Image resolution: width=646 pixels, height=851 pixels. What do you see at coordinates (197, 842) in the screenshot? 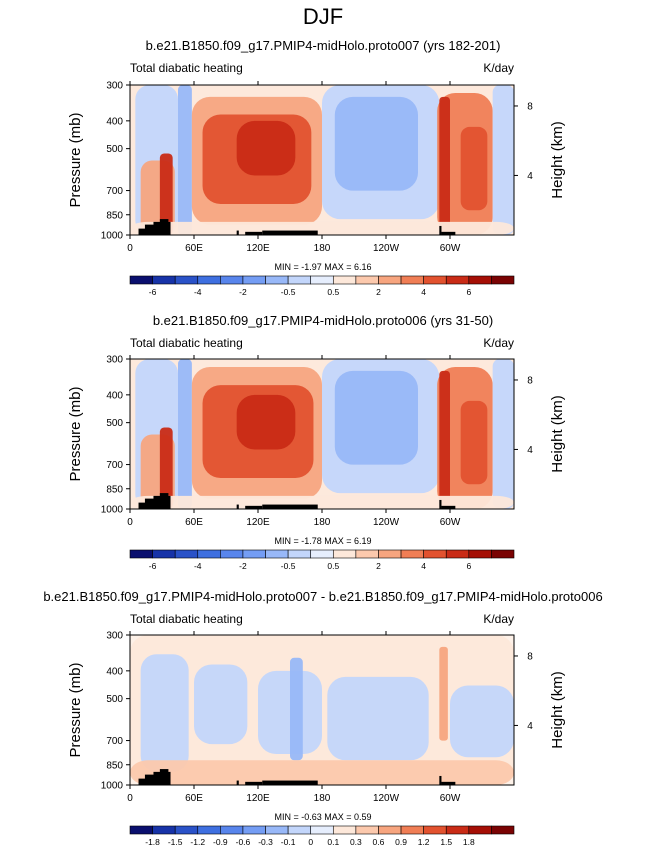
I see `colorbar-label: -1.2` at bounding box center [197, 842].